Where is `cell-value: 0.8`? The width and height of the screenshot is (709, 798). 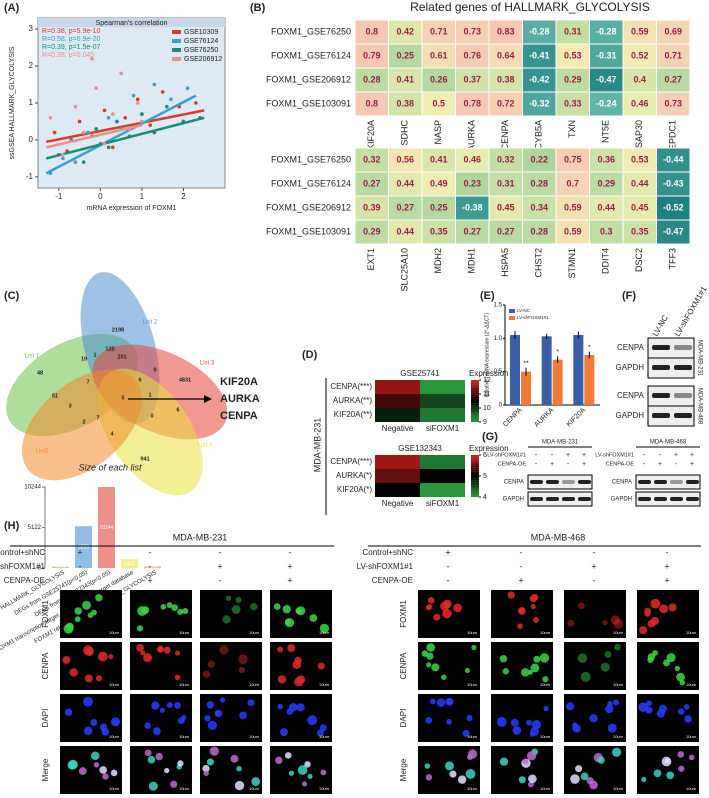 cell-value: 0.8 is located at coordinates (371, 31).